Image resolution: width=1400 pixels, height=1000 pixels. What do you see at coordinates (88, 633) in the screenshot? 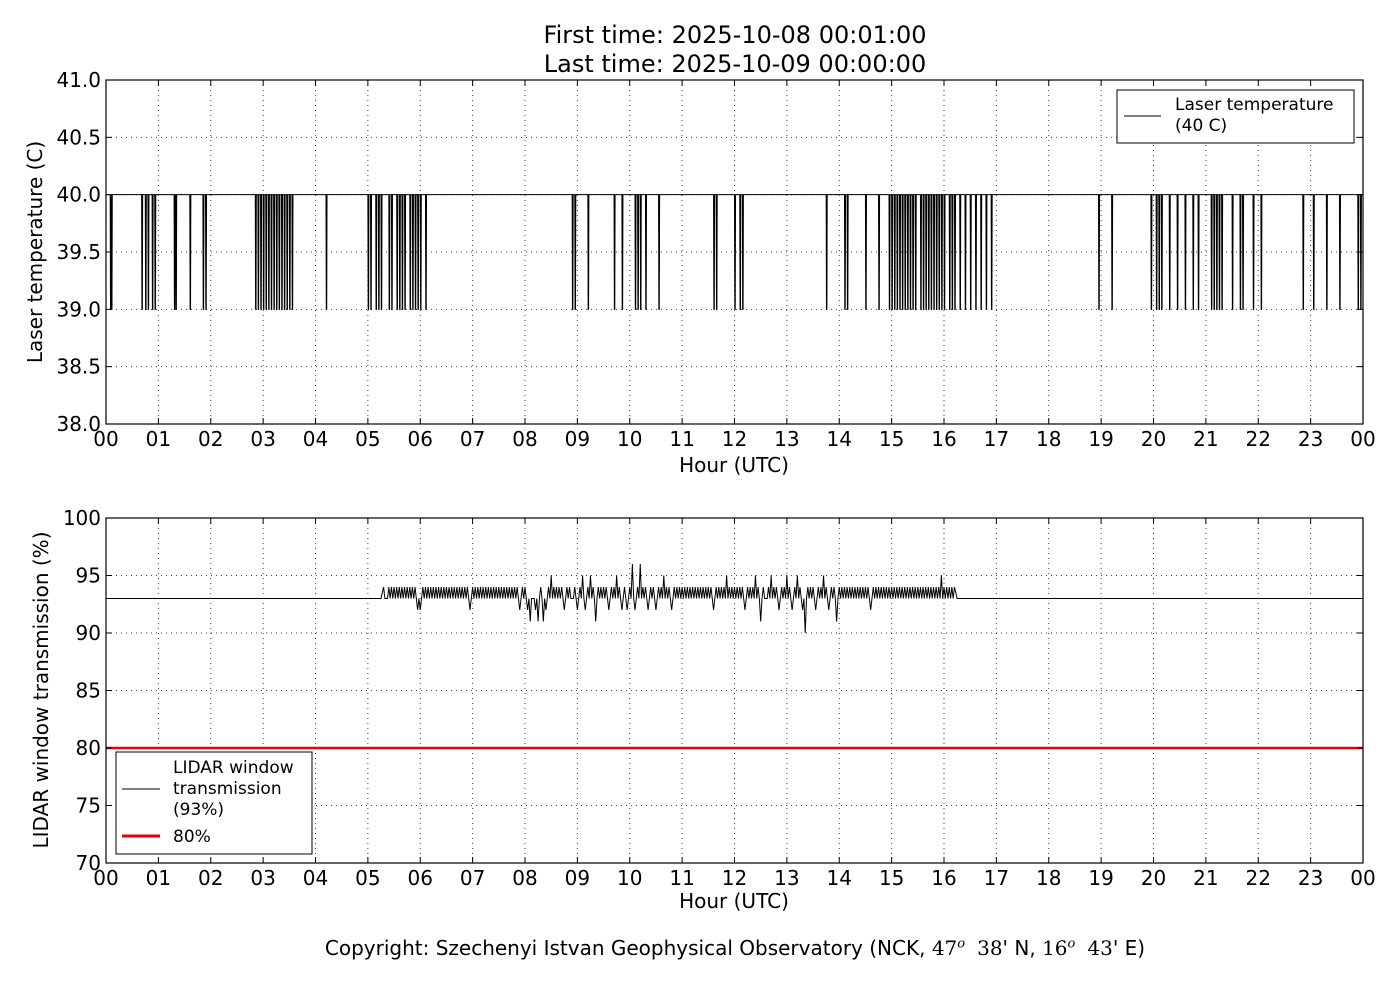
I see `y-tick-label: 90` at bounding box center [88, 633].